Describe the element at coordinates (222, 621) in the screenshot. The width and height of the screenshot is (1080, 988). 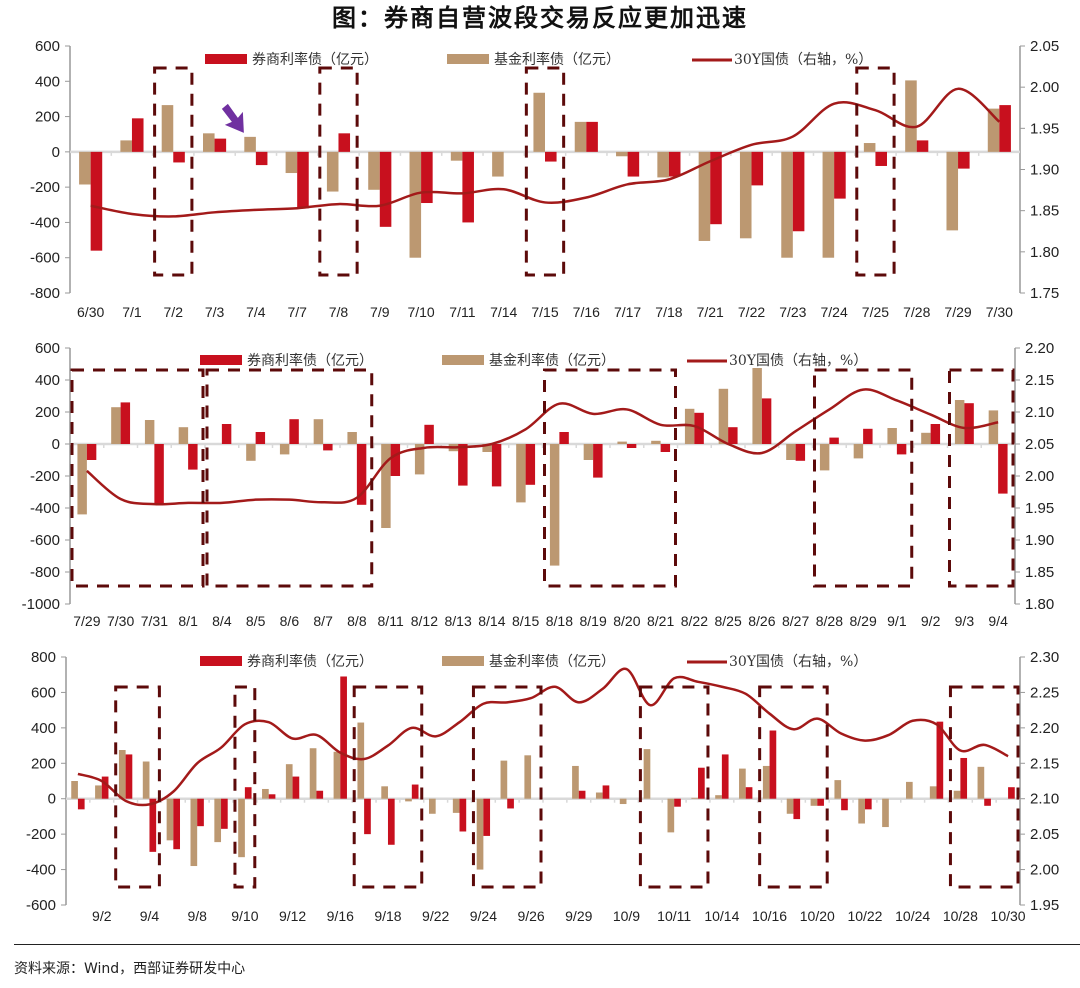
I see `x-tick-label: 8/4` at that location.